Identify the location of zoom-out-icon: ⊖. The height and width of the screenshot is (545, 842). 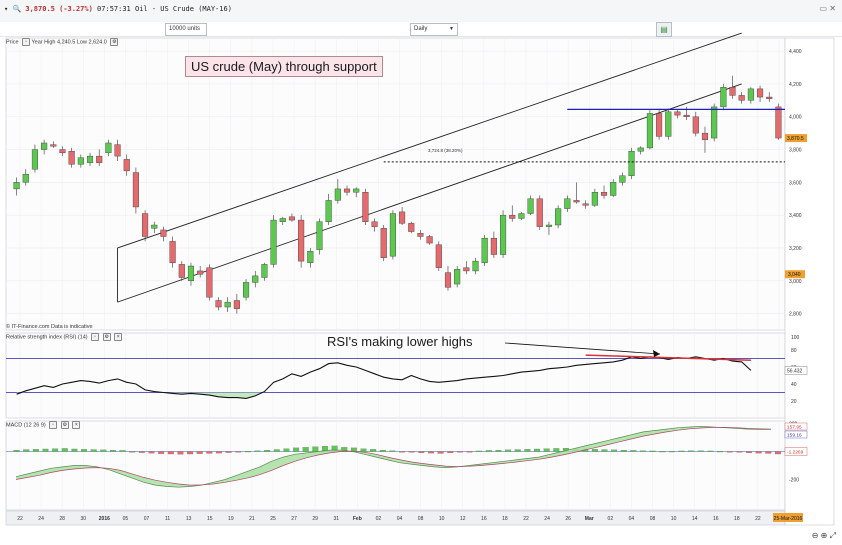
(815, 535).